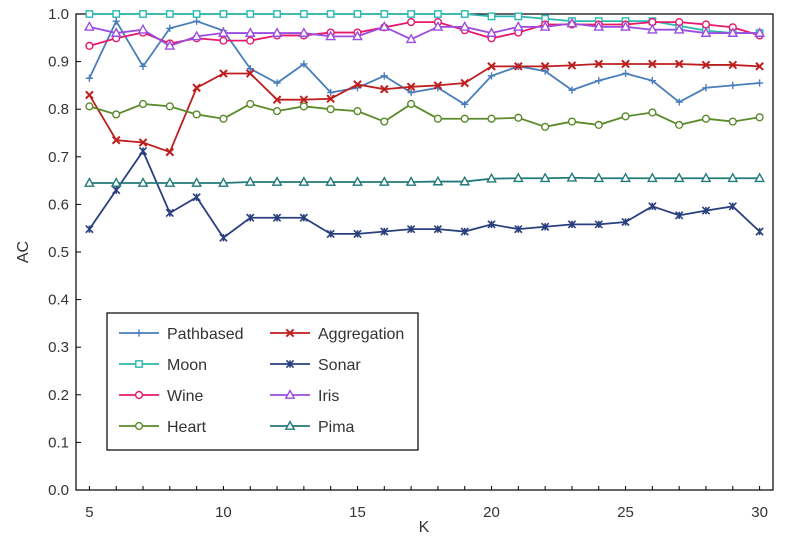  Describe the element at coordinates (58, 109) in the screenshot. I see `y-tick-label: 0.8` at that location.